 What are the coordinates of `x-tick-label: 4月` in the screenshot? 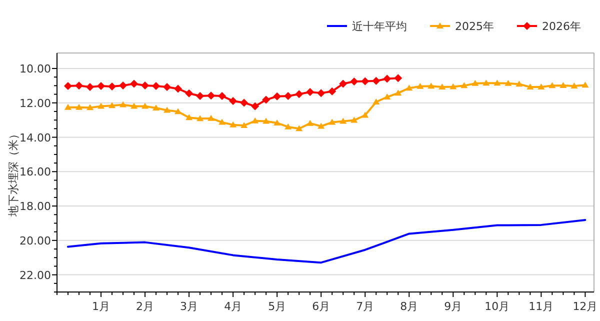 It's located at (233, 306).